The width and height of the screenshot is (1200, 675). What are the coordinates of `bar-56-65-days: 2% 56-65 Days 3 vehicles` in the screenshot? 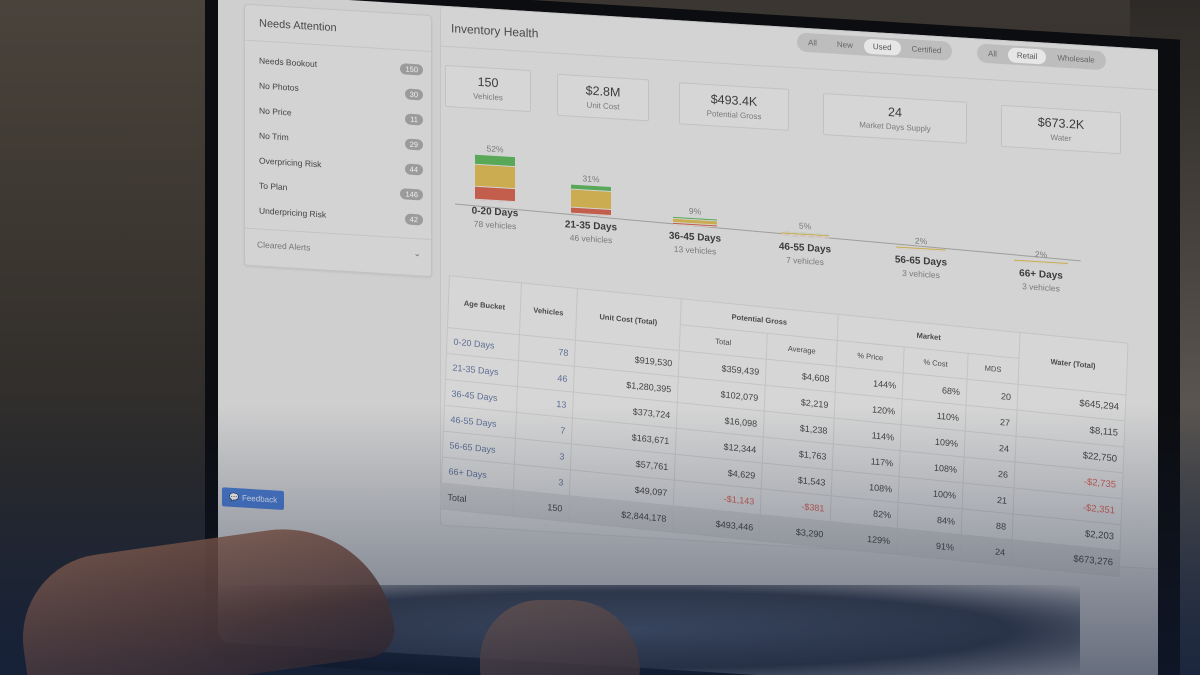 It's located at (921, 257).